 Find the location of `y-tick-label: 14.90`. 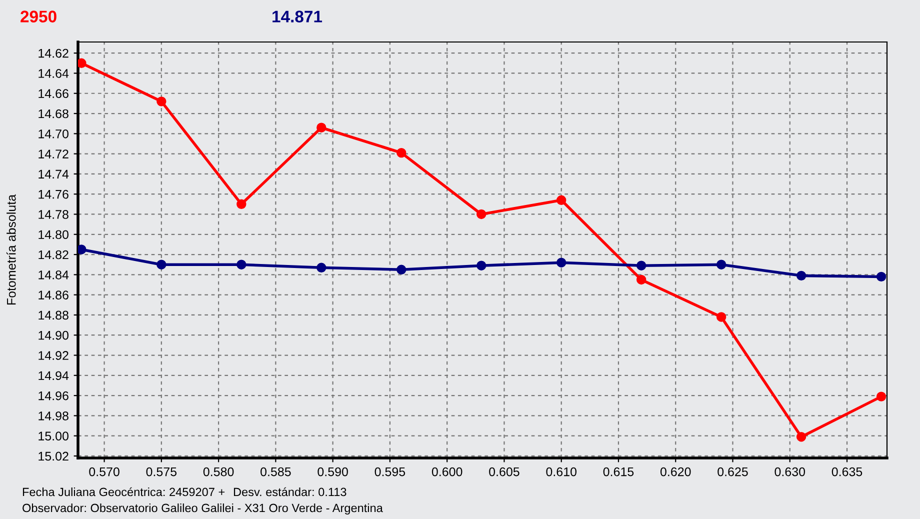

y-tick-label: 14.90 is located at coordinates (53, 335).